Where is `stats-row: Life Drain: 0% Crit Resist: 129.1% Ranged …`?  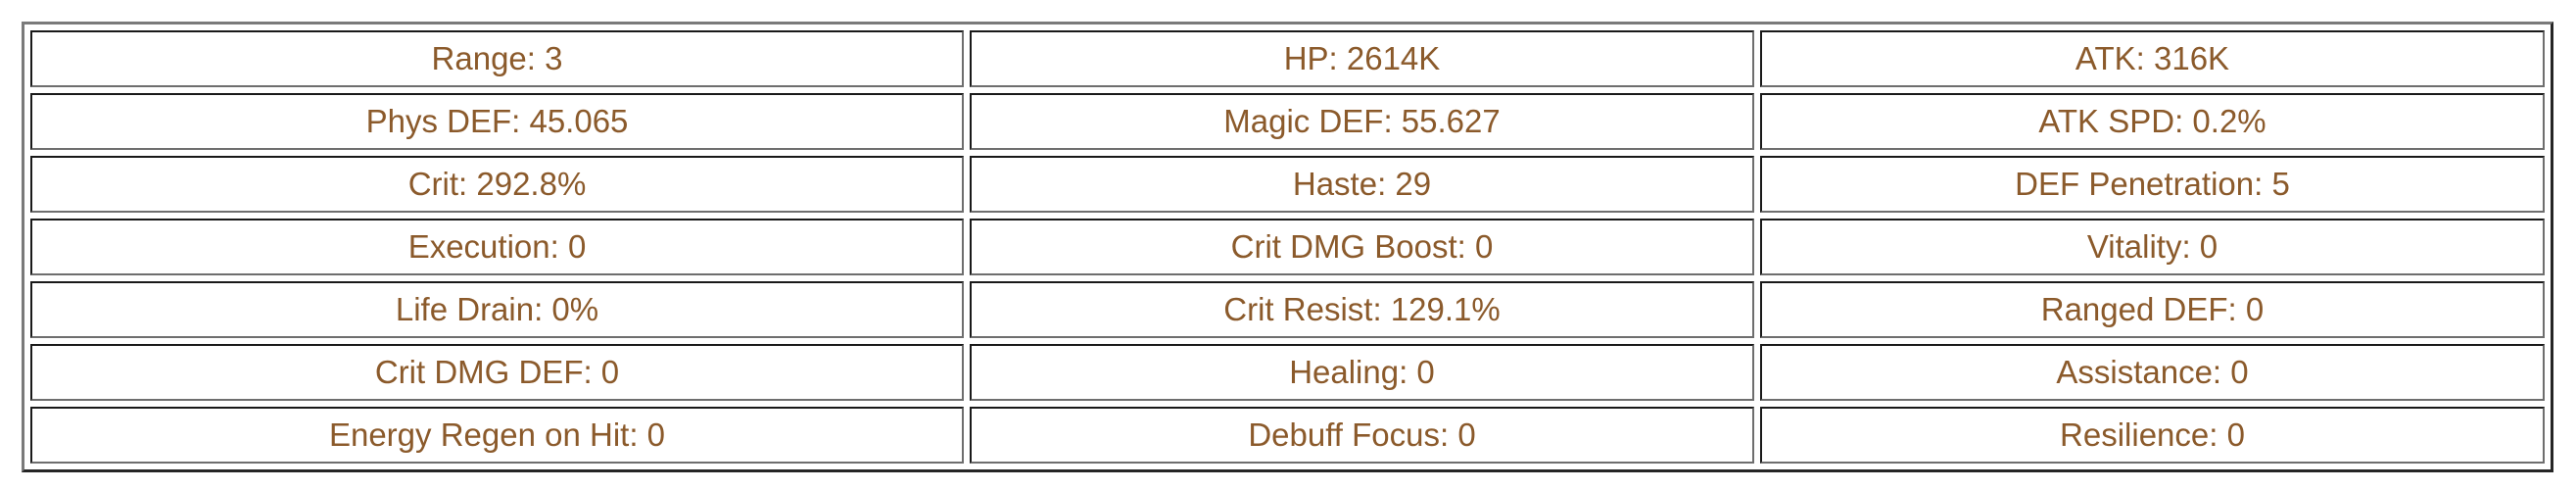 stats-row: Life Drain: 0% Crit Resist: 129.1% Ranged … is located at coordinates (1287, 309).